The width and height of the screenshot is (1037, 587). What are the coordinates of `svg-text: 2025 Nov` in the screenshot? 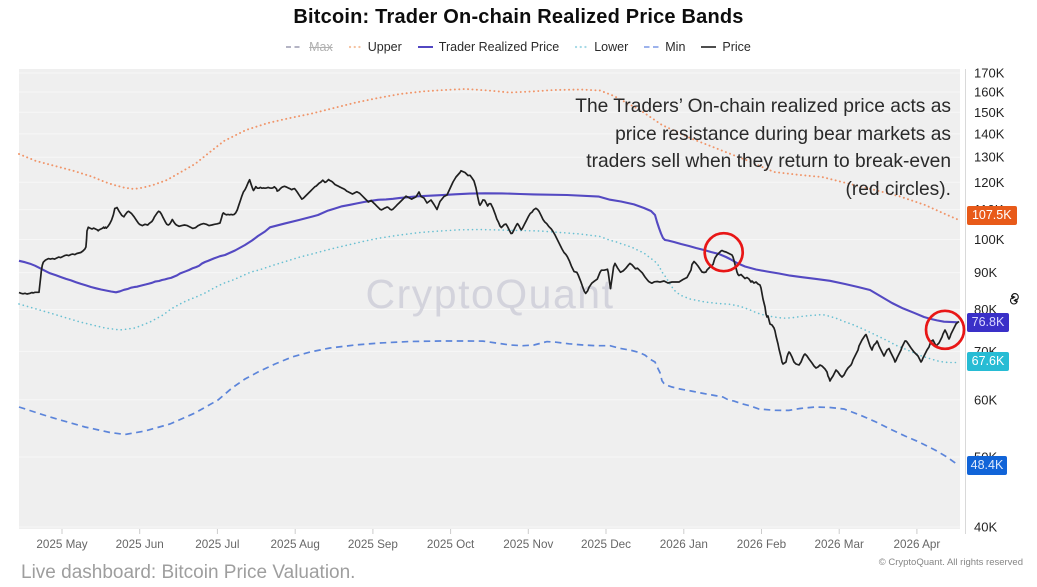 It's located at (528, 544).